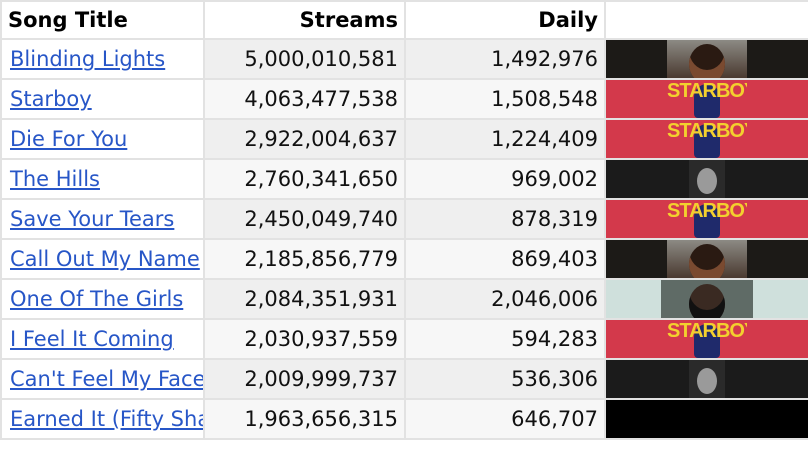 Image resolution: width=808 pixels, height=456 pixels. Describe the element at coordinates (505, 299) in the screenshot. I see `daily-cell: 2,046,006` at that location.